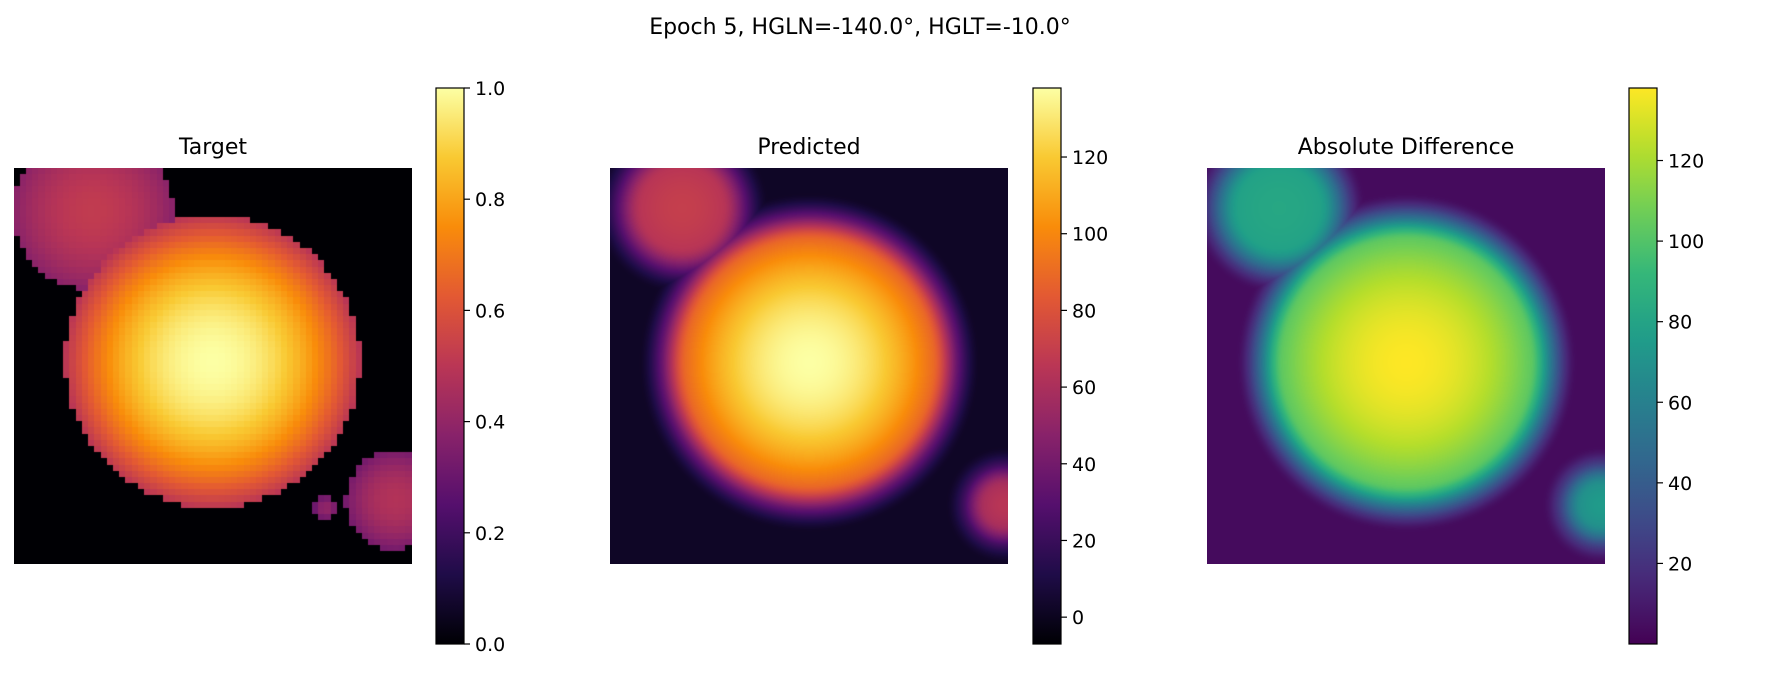 This screenshot has width=1780, height=698. I want to click on colorbar-target: 0.0 0.2 0.4 0.6 0.8 1.0, so click(470, 367).